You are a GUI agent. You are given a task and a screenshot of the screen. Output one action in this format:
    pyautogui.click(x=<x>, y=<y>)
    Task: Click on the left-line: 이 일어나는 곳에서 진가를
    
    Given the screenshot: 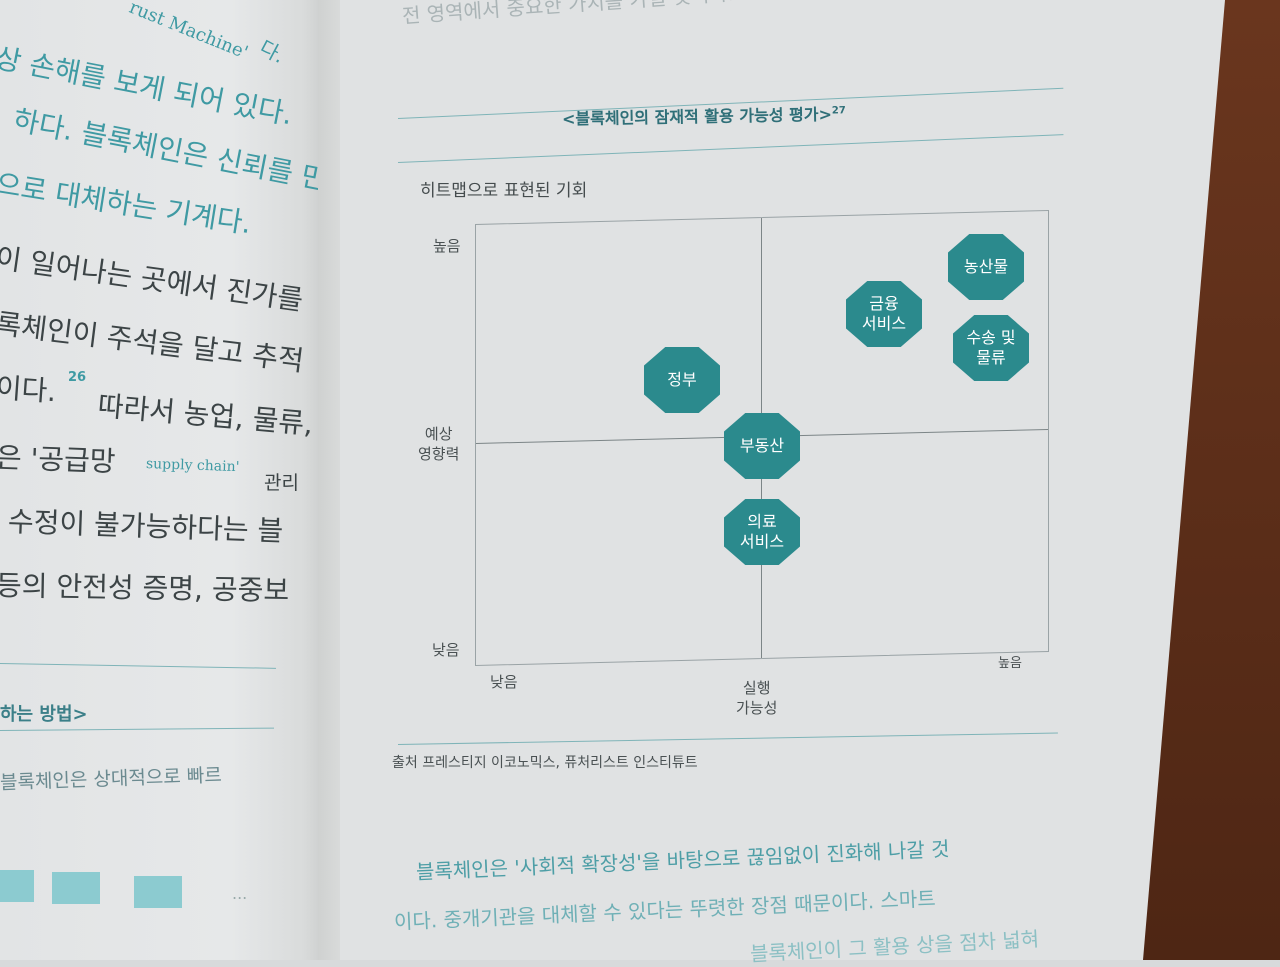 What is the action you would take?
    pyautogui.click(x=153, y=279)
    